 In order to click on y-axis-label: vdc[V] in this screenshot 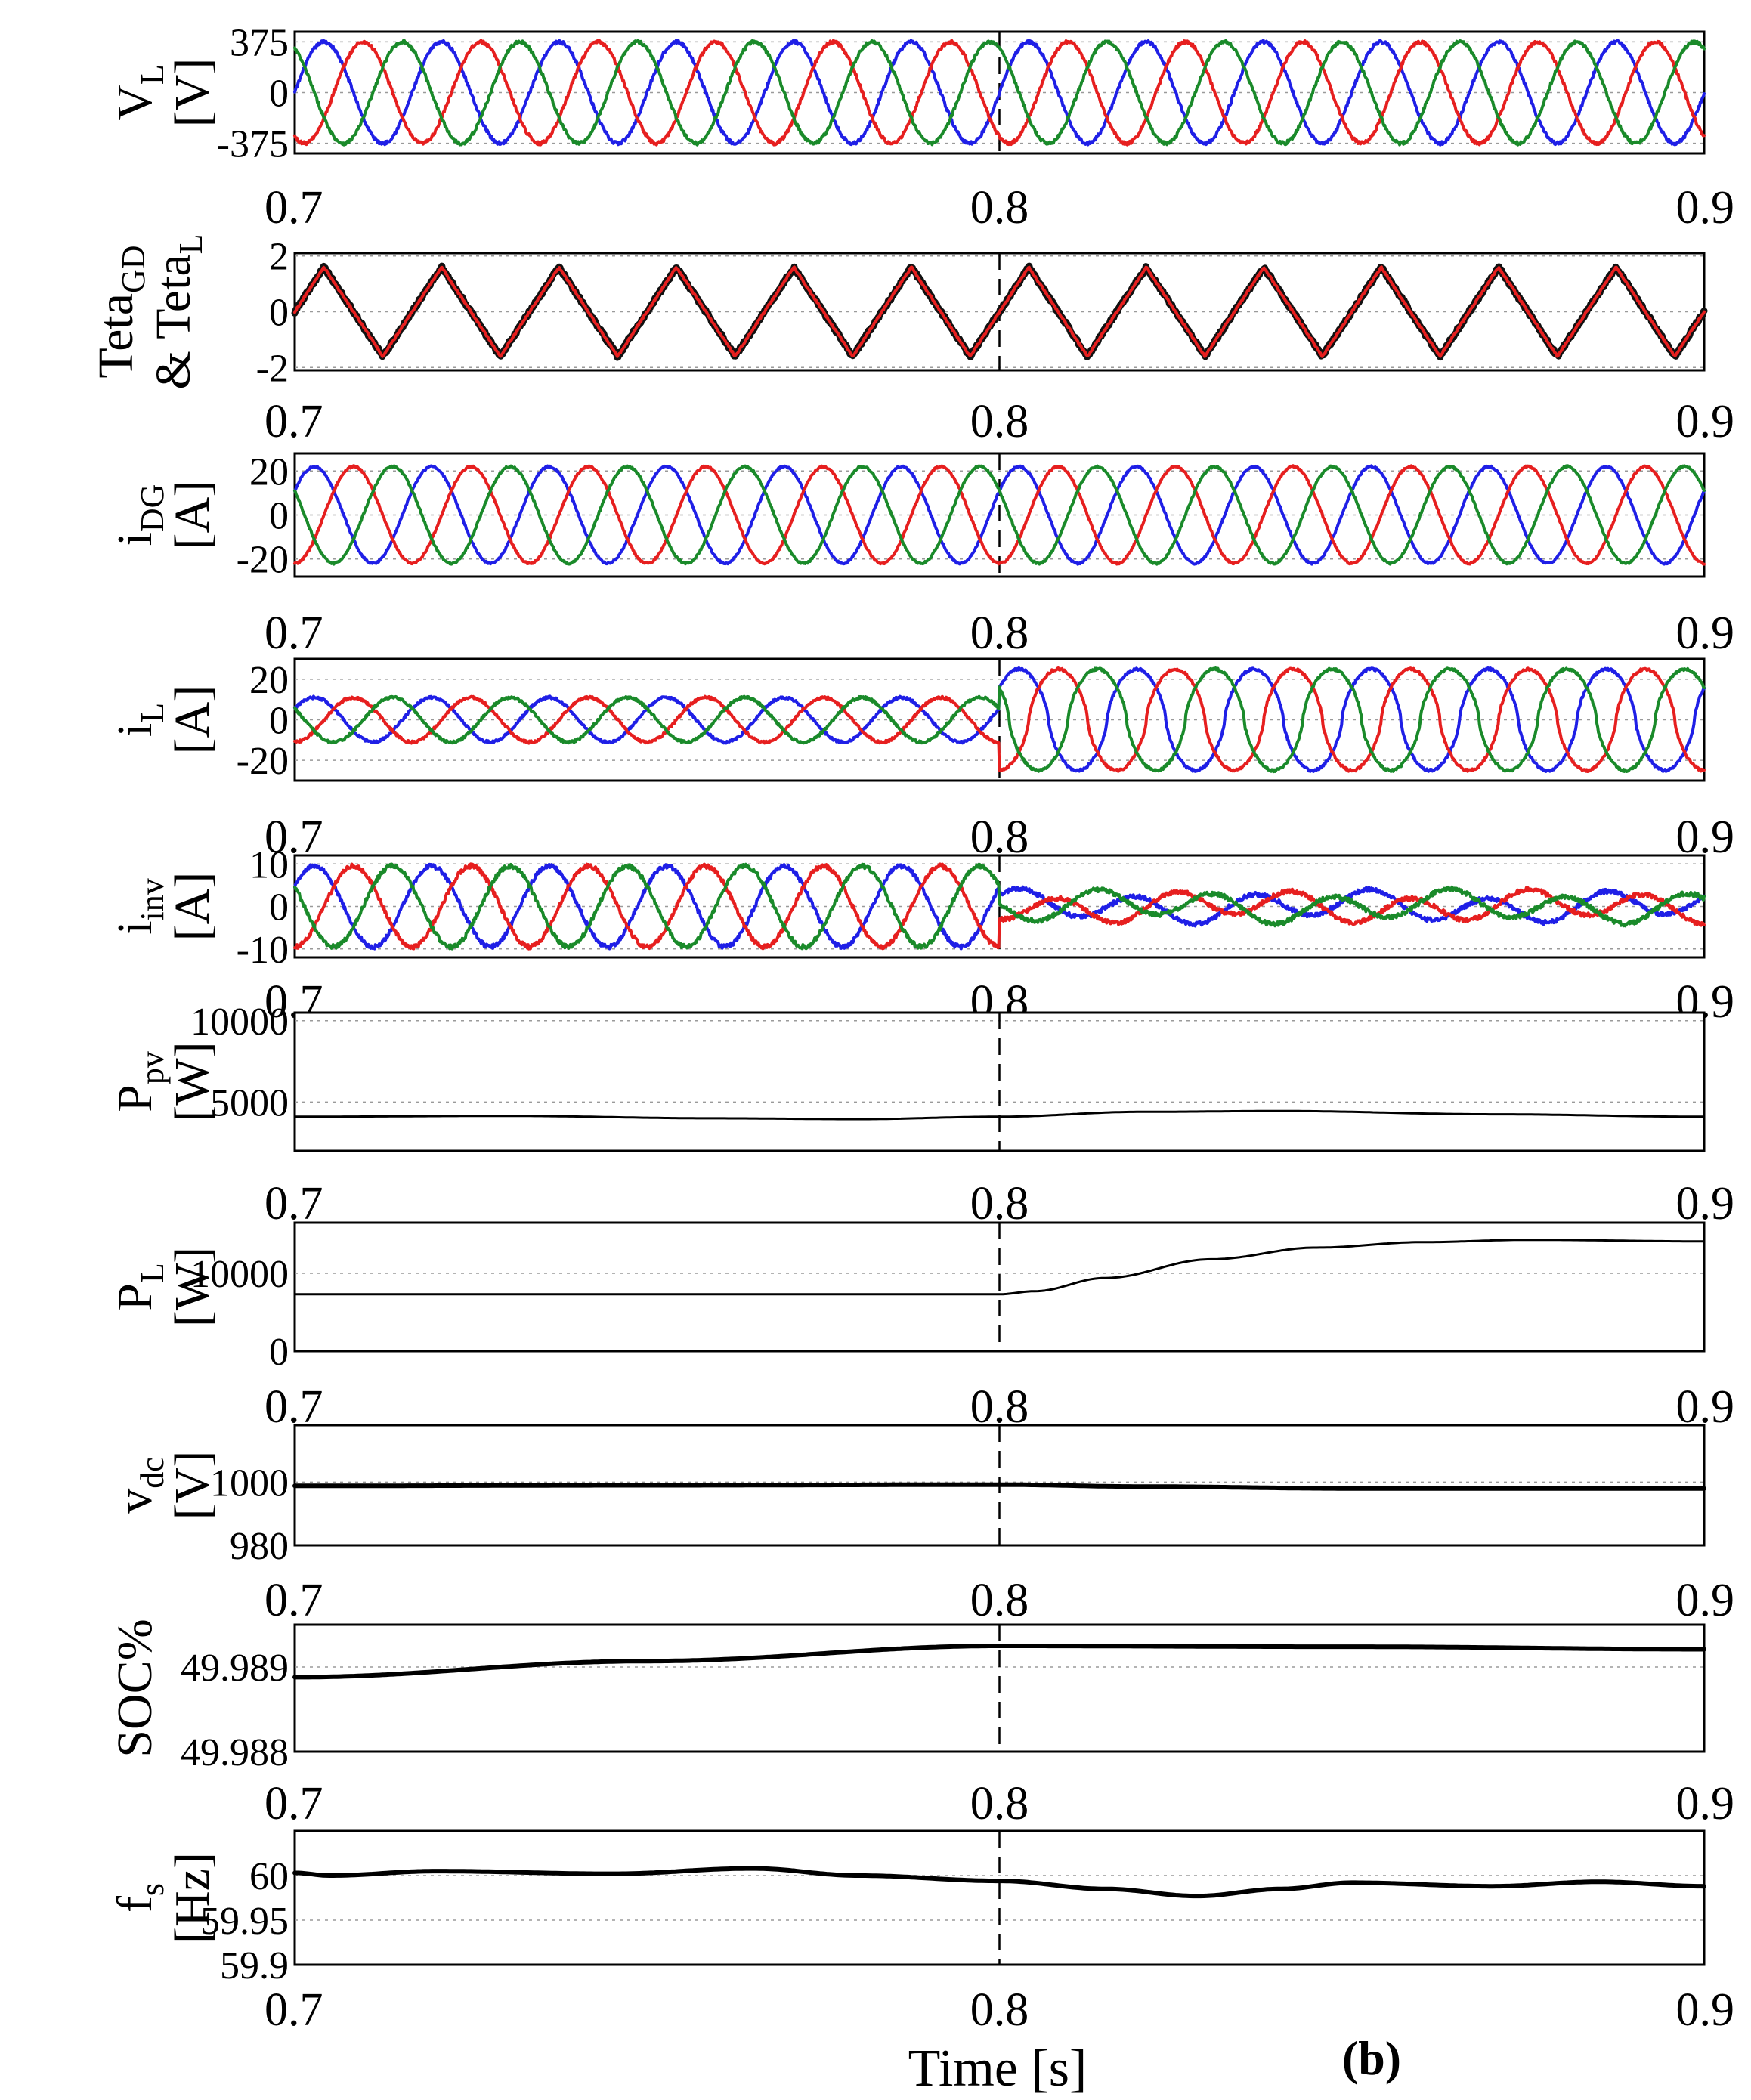, I will do `click(163, 1485)`.